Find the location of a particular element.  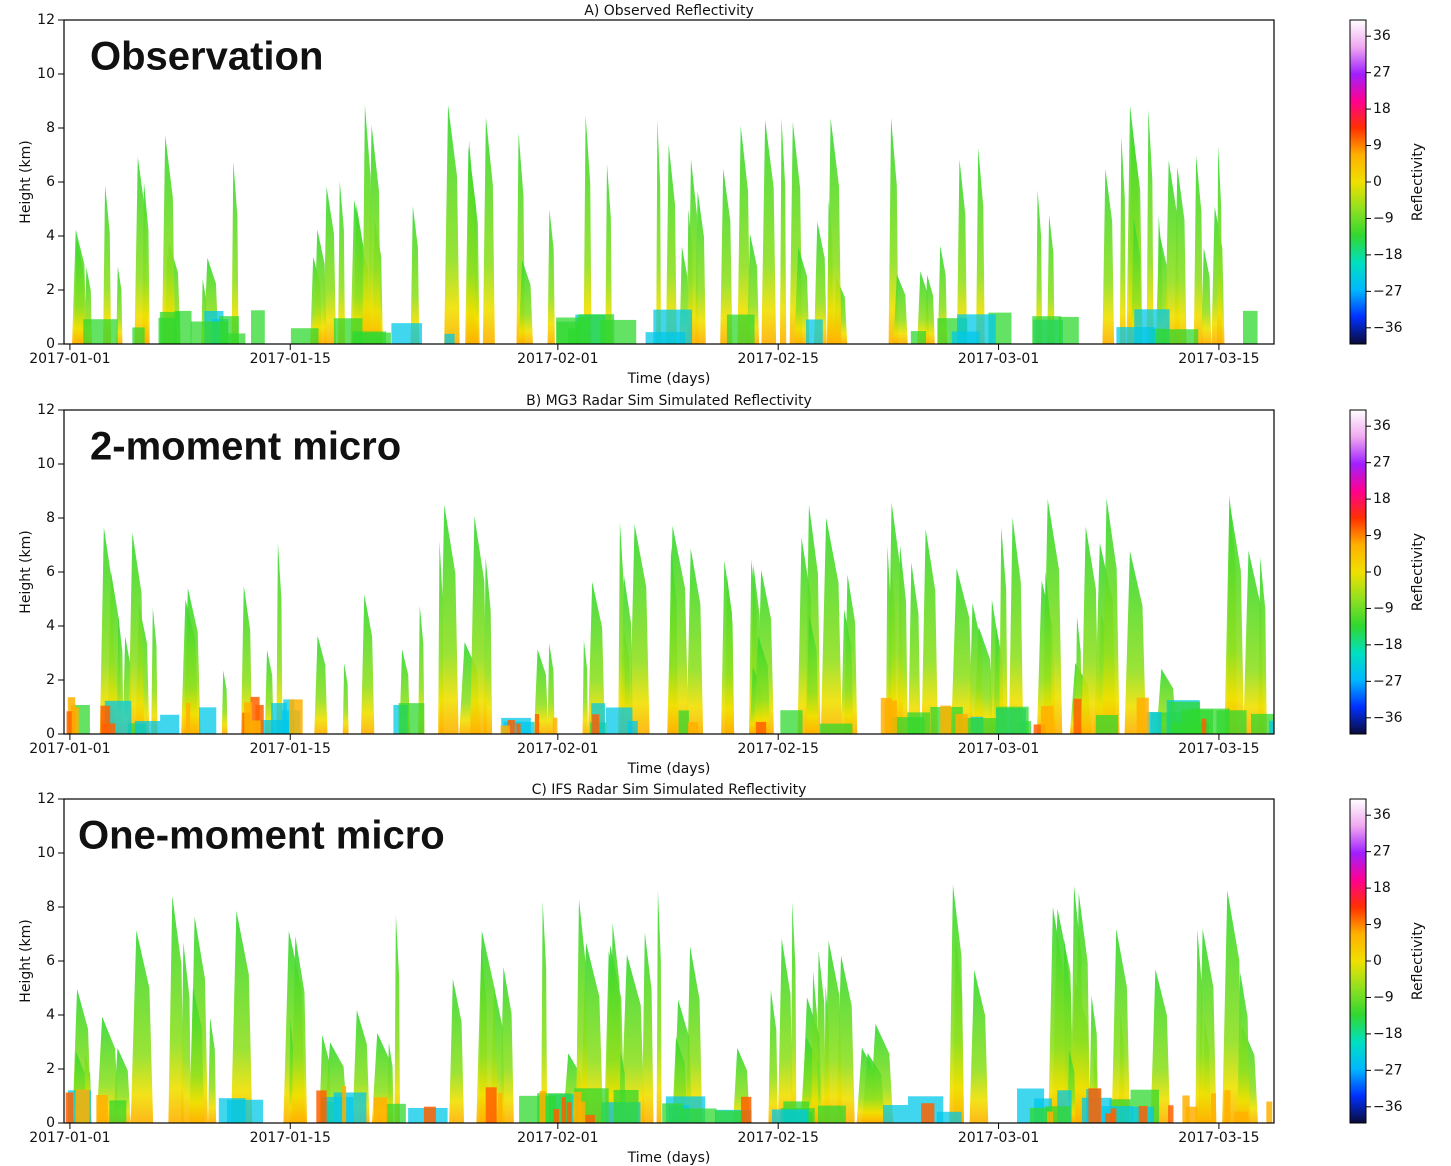

colorbar-tick-label: 0 is located at coordinates (1377, 961).